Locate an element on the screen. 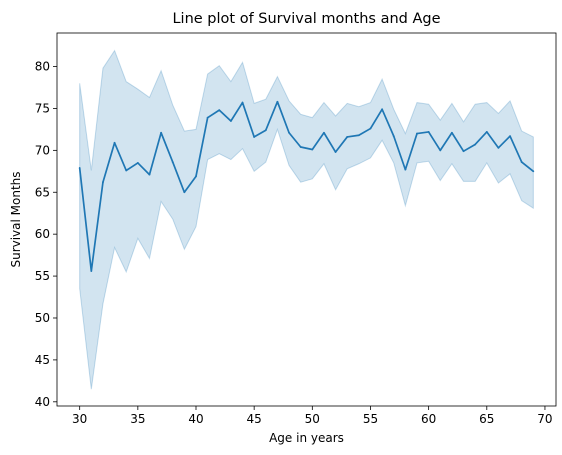 The image size is (562, 455). x-tick-label: 55 is located at coordinates (370, 419).